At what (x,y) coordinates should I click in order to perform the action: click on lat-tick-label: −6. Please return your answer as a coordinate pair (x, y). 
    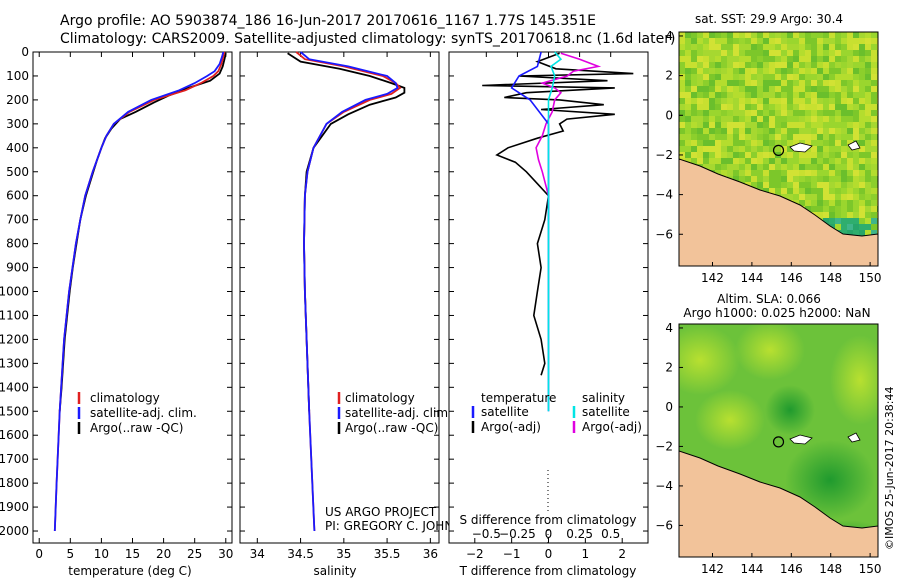
    Looking at the image, I should click on (664, 525).